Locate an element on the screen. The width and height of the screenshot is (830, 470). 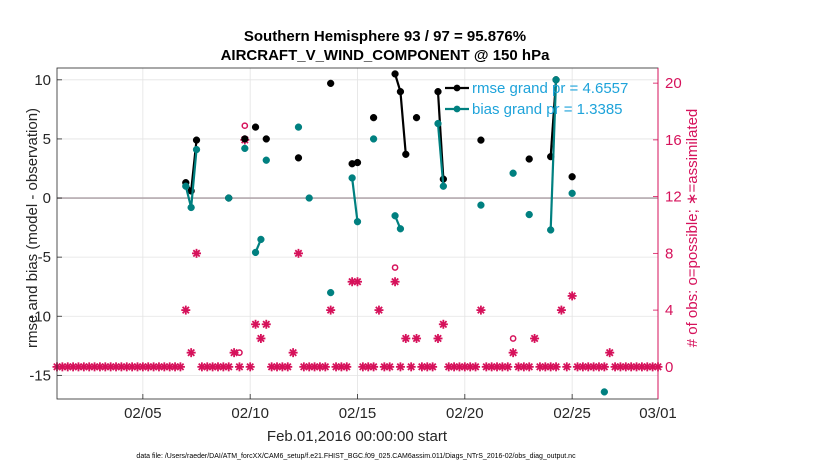
x-tick-label: 02/25 is located at coordinates (572, 413).